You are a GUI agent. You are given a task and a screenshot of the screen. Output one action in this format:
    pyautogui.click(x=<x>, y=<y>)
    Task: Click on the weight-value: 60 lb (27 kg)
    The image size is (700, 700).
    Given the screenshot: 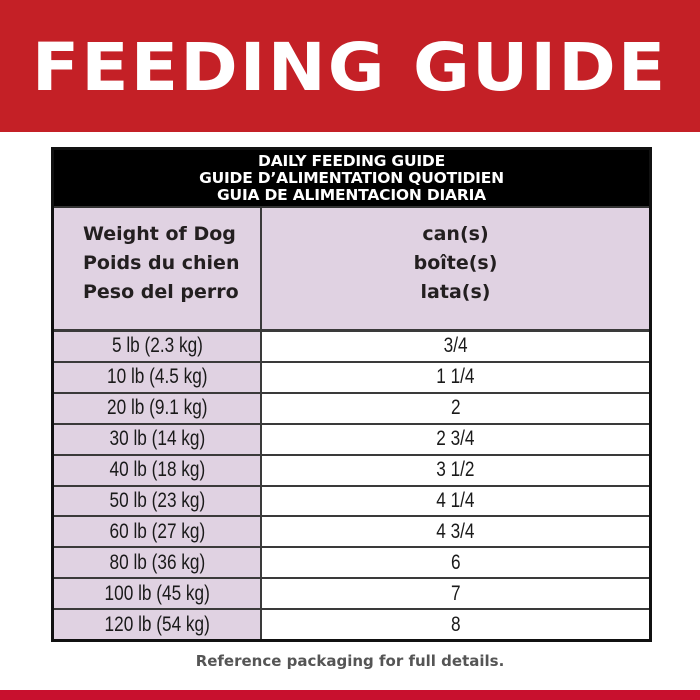 What is the action you would take?
    pyautogui.click(x=157, y=531)
    